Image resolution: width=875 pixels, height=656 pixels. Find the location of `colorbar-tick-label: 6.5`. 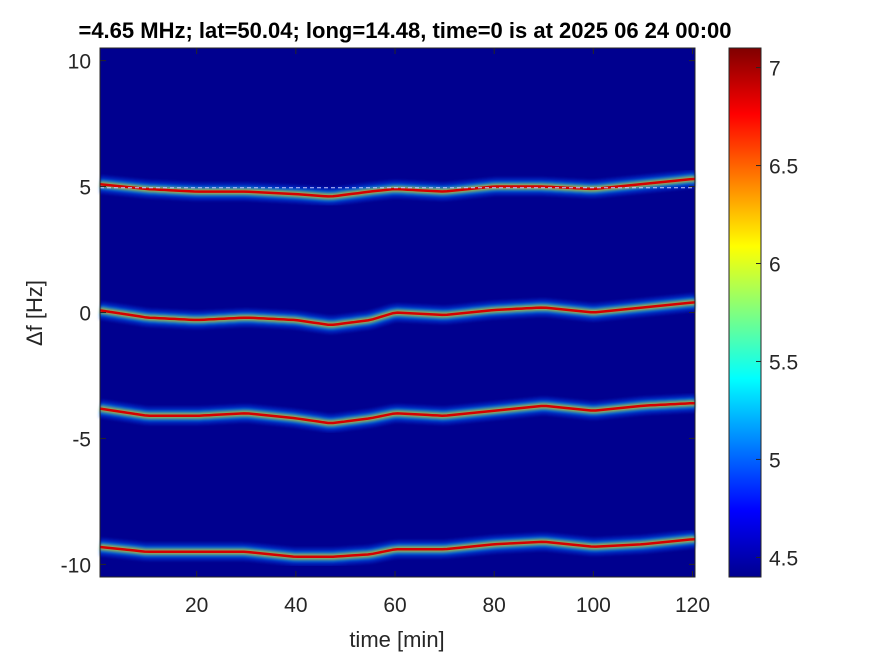

colorbar-tick-label: 6.5 is located at coordinates (783, 167).